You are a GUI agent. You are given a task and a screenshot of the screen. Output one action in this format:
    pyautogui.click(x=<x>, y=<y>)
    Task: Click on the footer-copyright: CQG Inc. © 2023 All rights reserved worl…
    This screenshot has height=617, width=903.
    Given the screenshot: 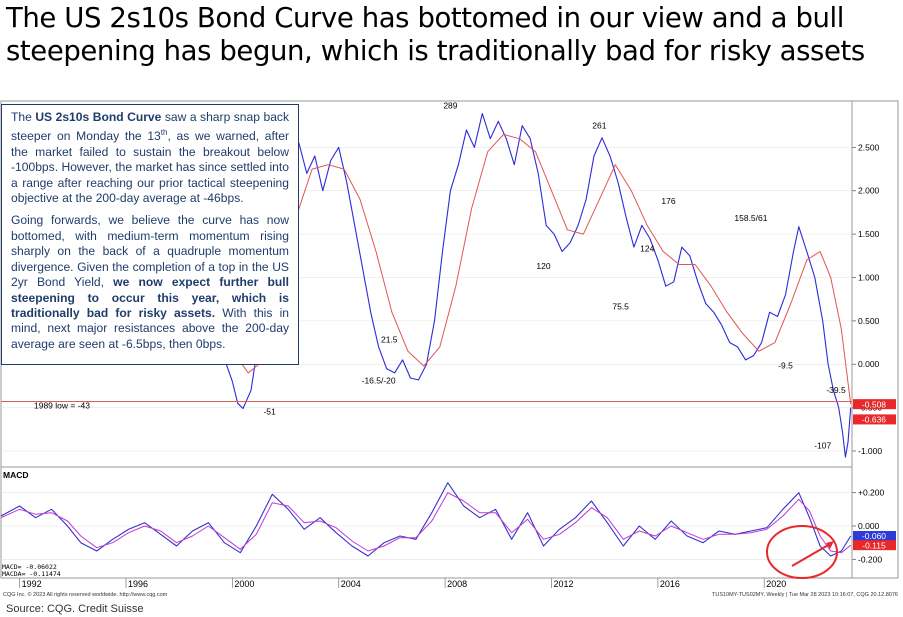 What is the action you would take?
    pyautogui.click(x=85, y=594)
    